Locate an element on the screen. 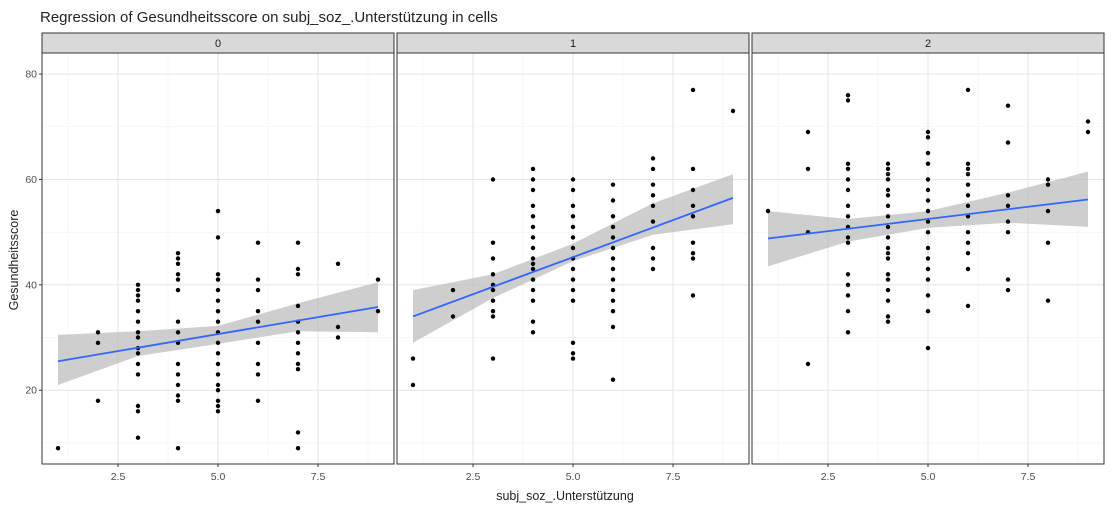  y-tick-label: 60 is located at coordinates (31, 180).